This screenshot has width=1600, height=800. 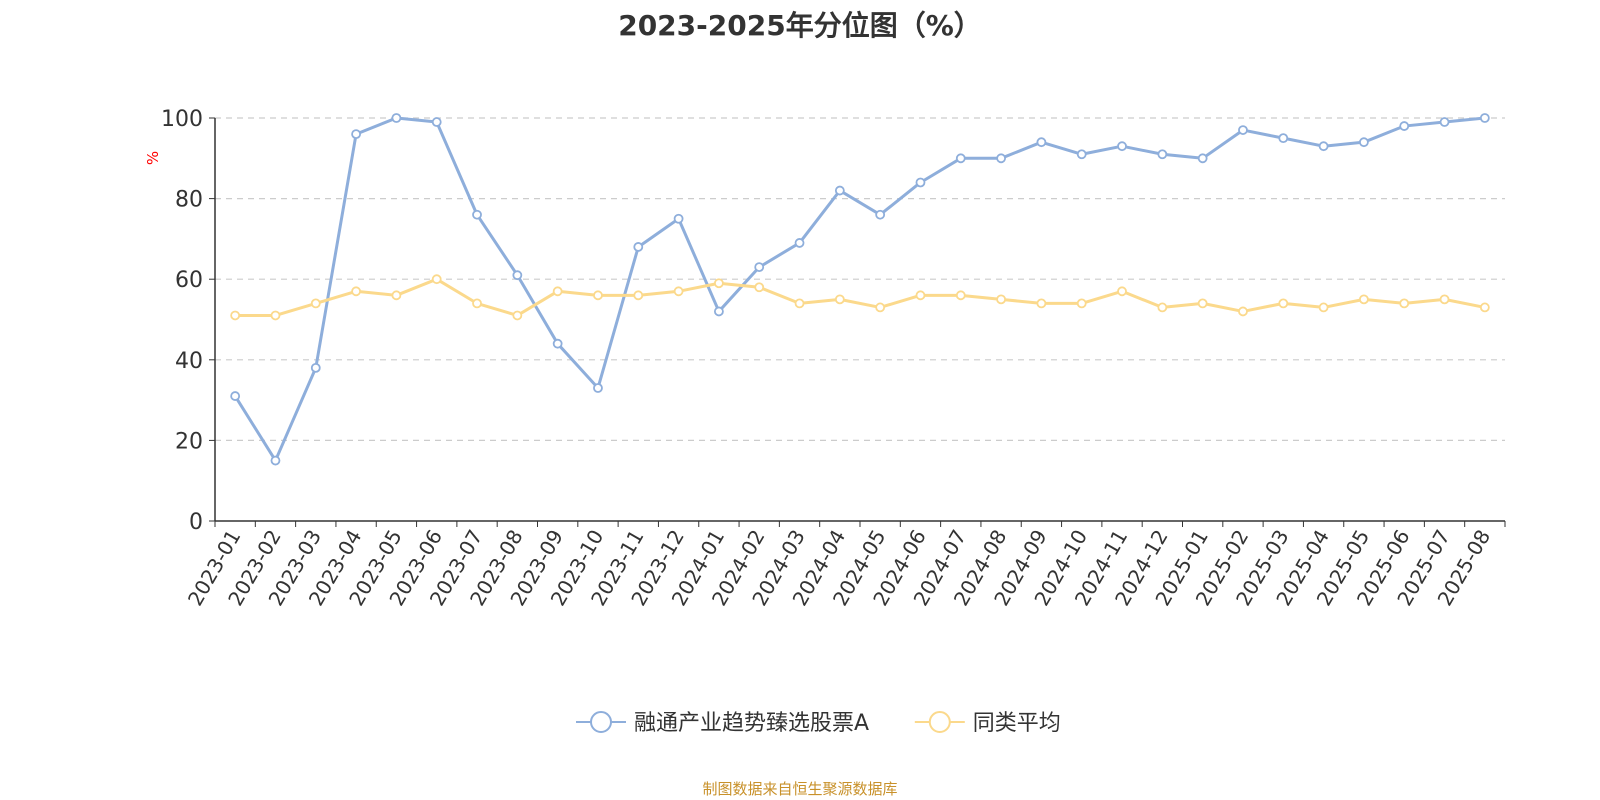 I want to click on y-tick-label: 40, so click(x=189, y=361).